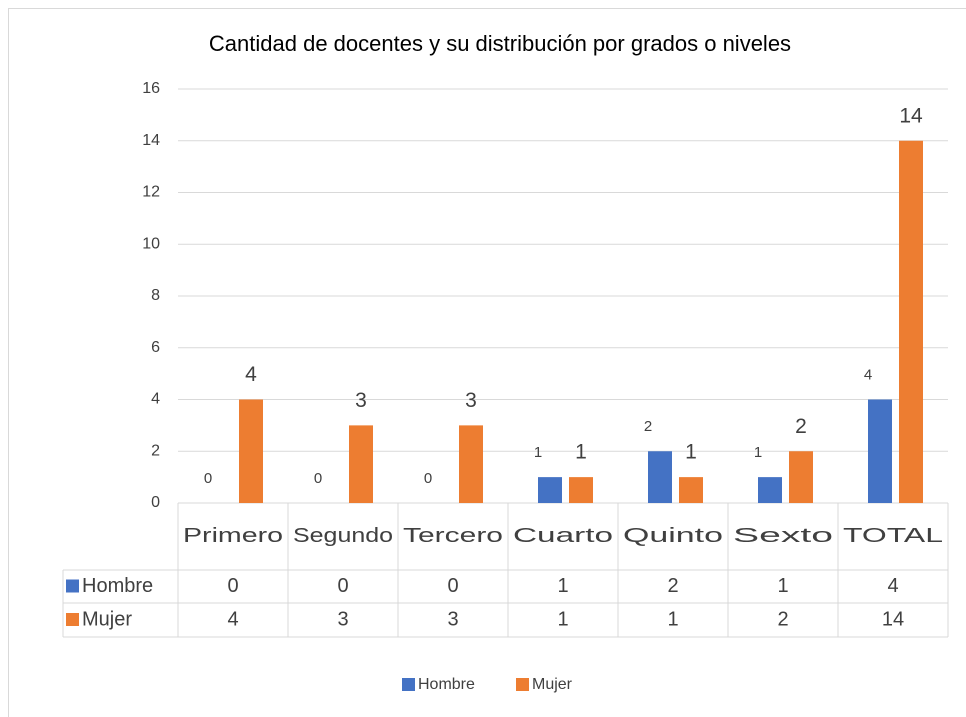  What do you see at coordinates (155, 399) in the screenshot?
I see `y-tick-label: 4` at bounding box center [155, 399].